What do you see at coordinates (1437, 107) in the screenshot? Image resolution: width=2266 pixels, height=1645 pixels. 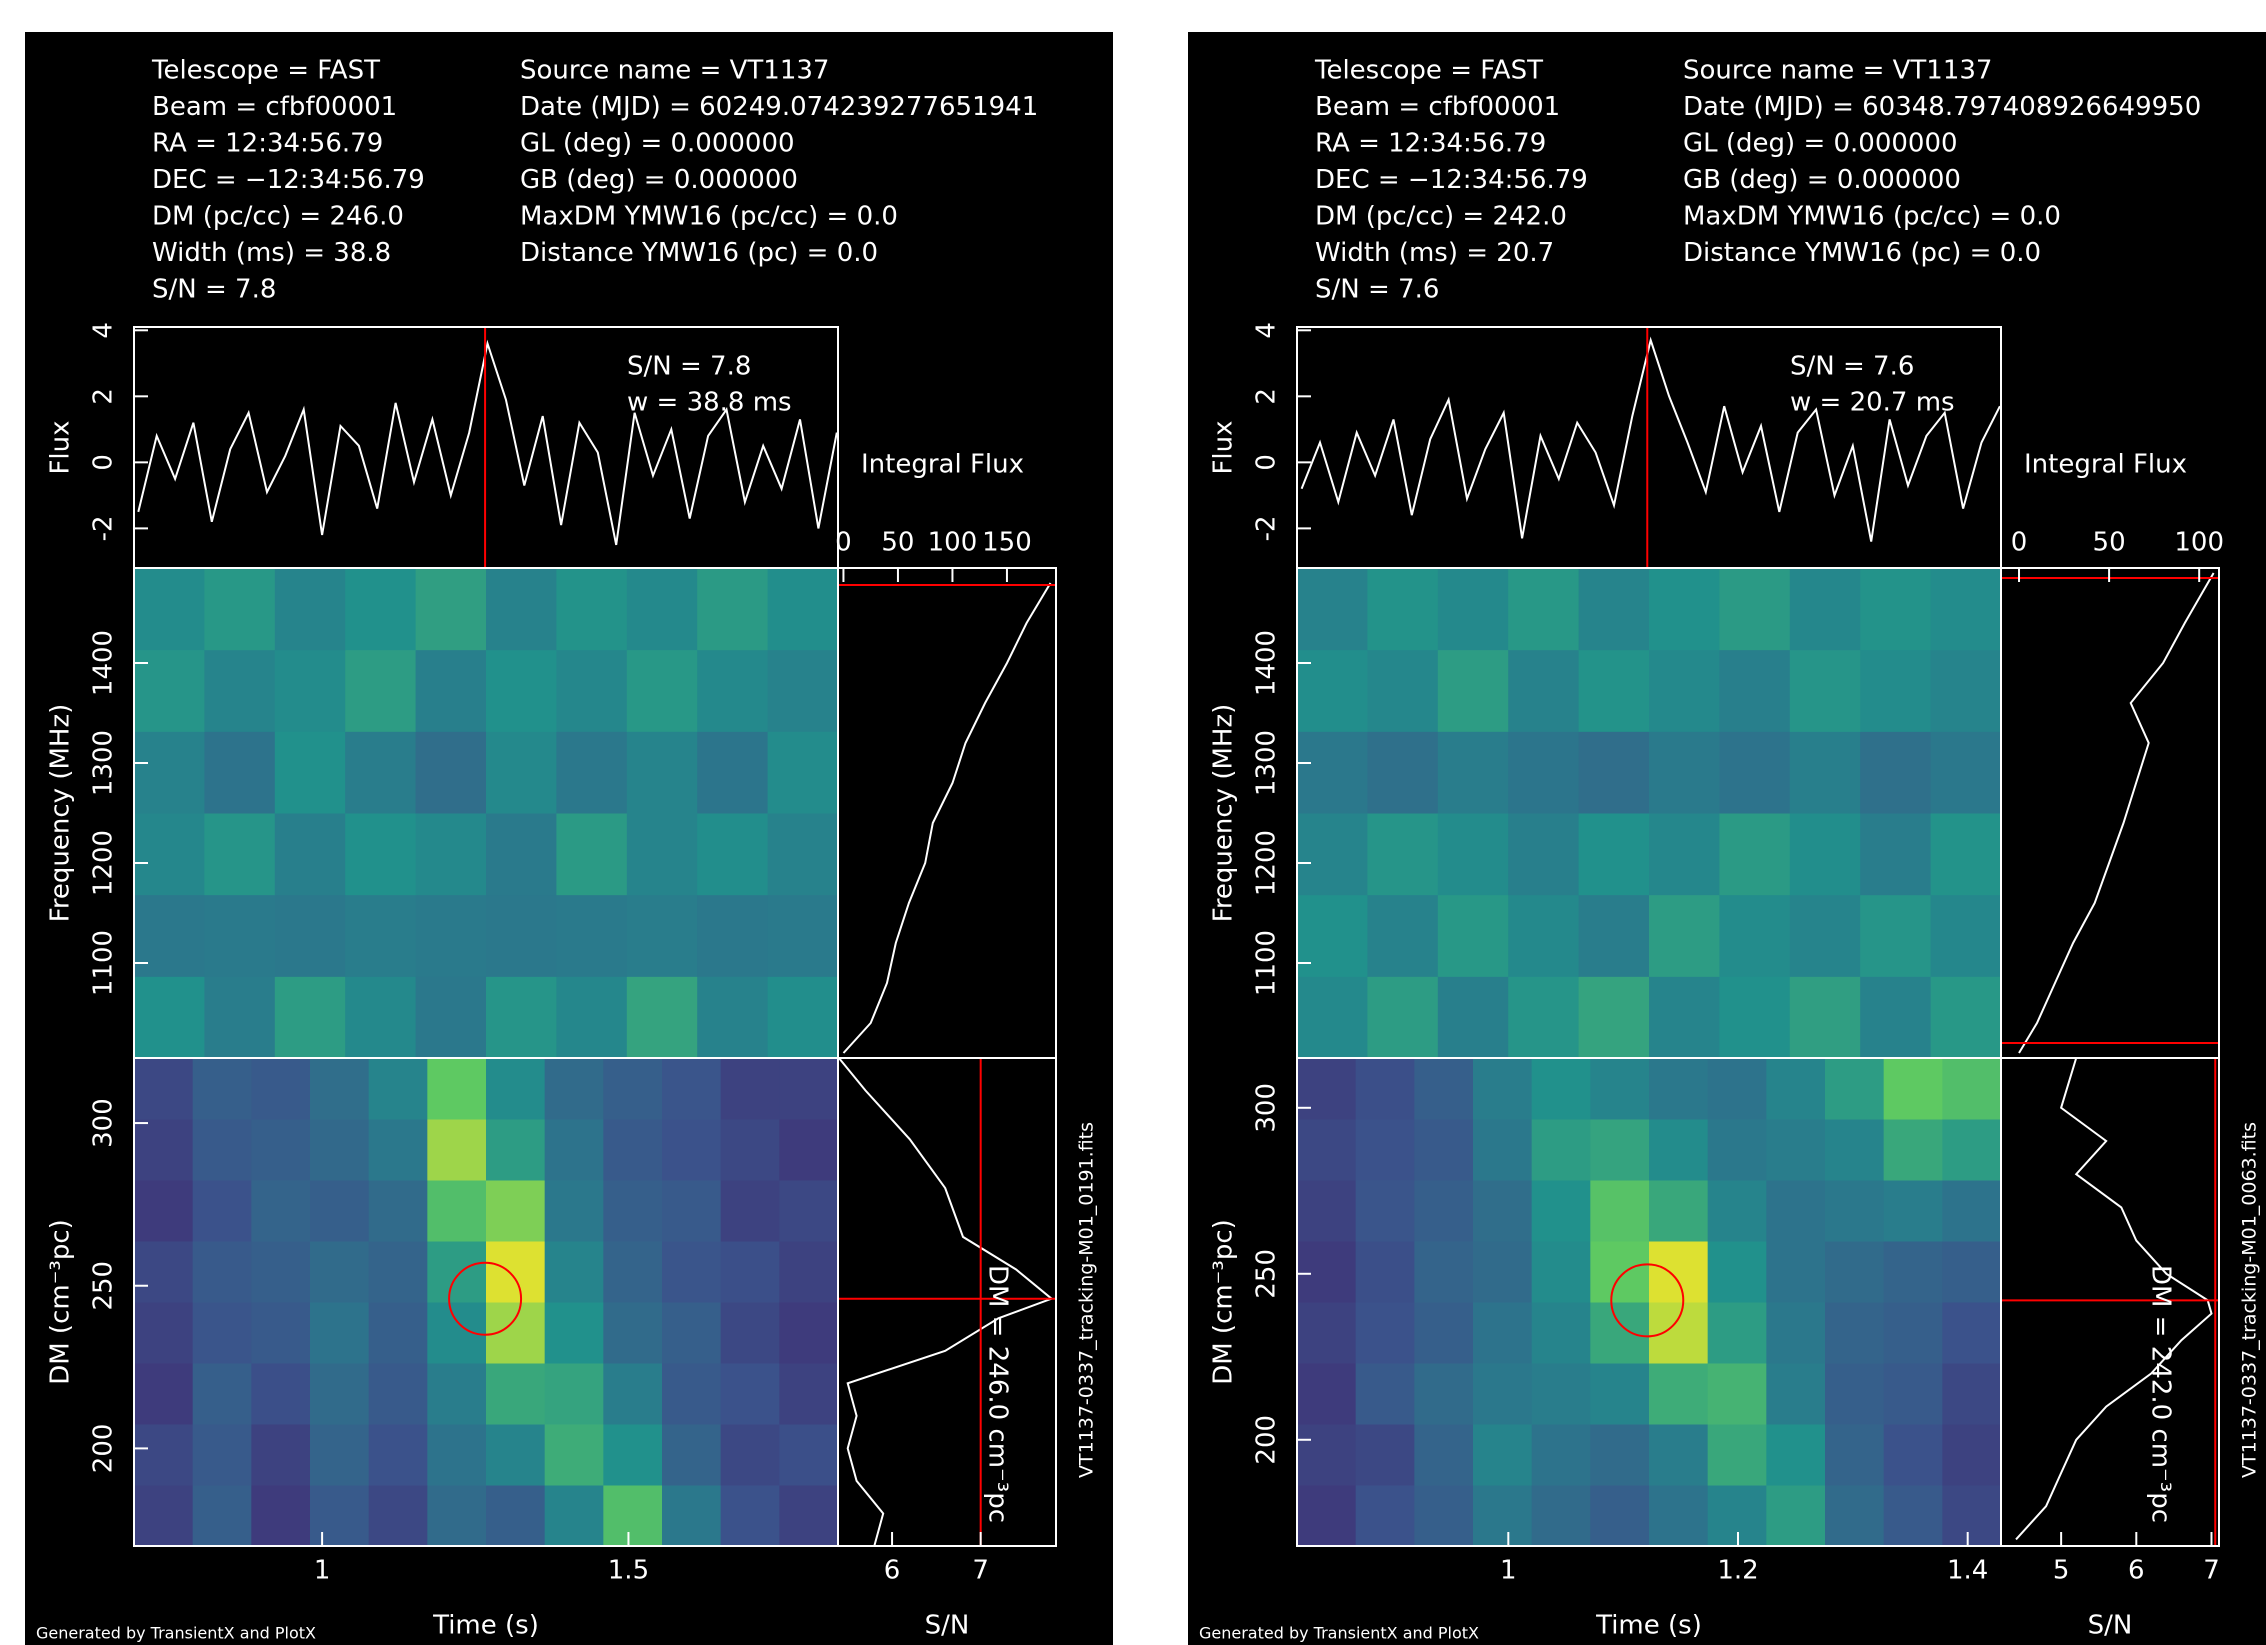 I see `header-line: Beam = cfbf00001` at bounding box center [1437, 107].